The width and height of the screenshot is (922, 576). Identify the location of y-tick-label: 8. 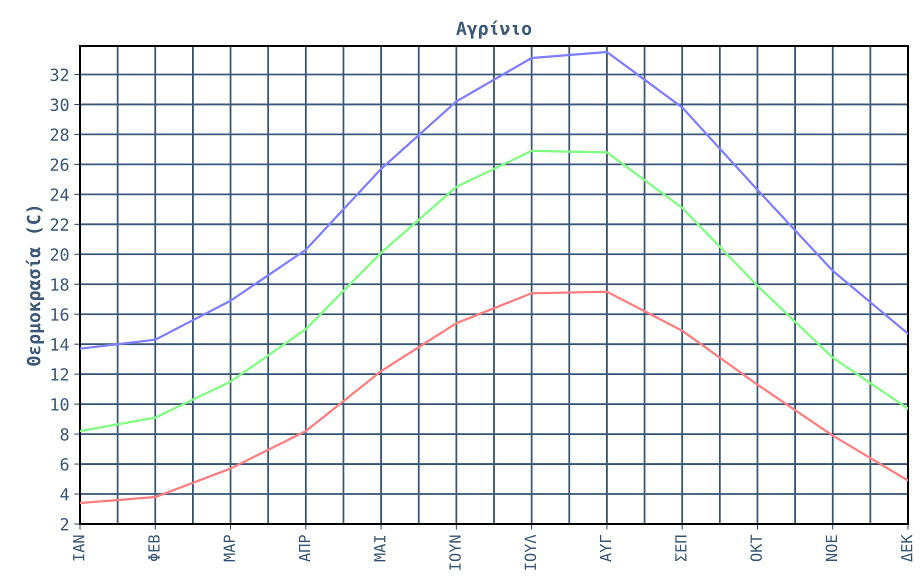
(64, 434).